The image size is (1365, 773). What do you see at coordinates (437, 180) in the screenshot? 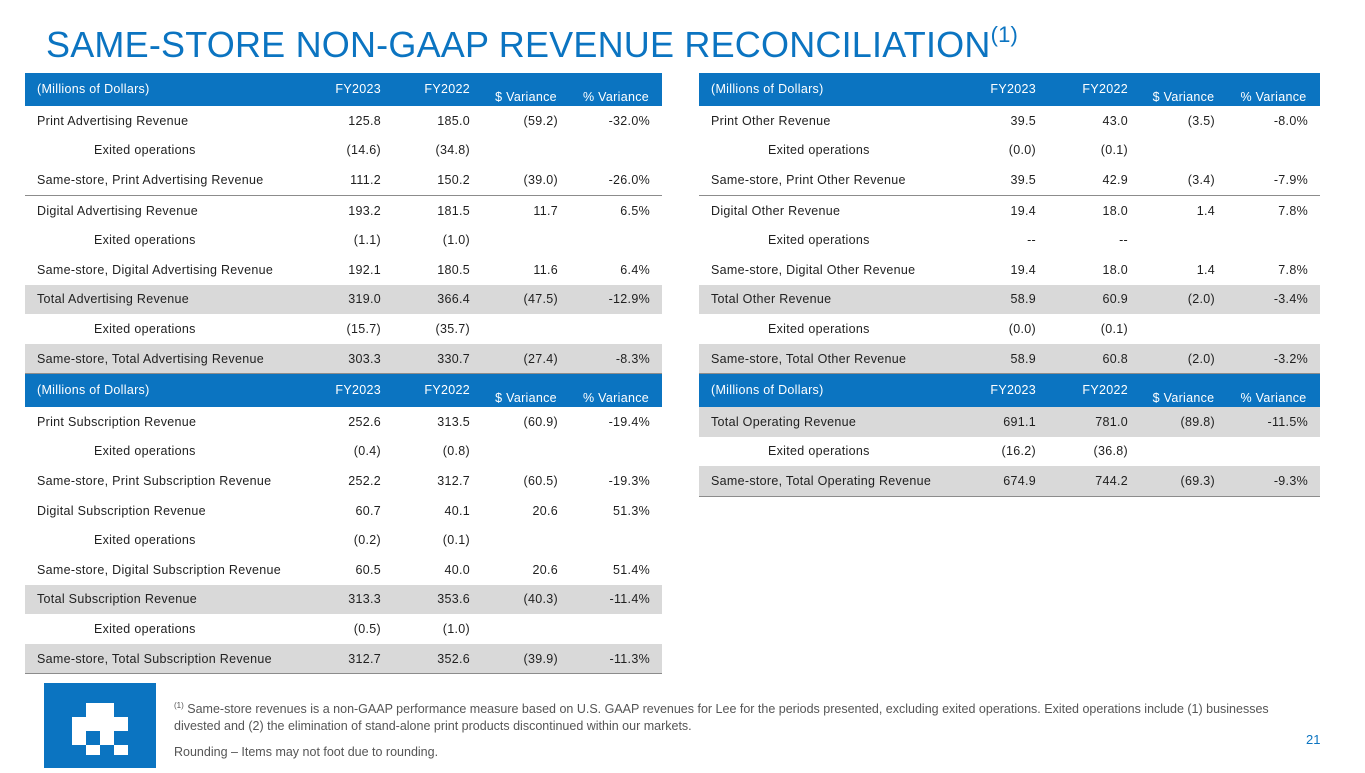
I see `cell-fy2022: 150.2` at bounding box center [437, 180].